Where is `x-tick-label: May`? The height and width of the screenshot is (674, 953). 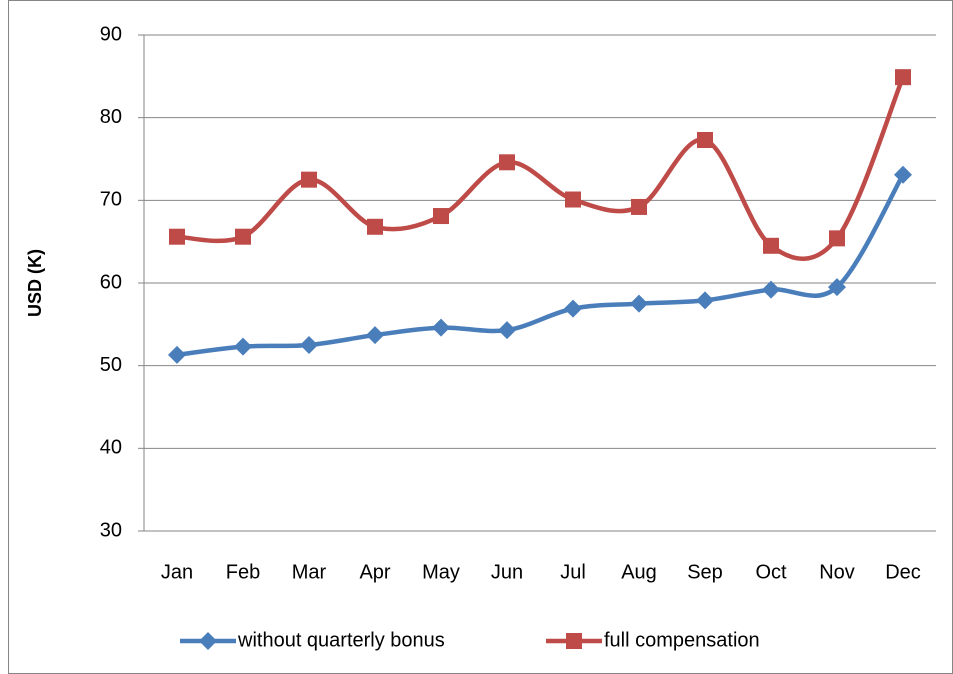 x-tick-label: May is located at coordinates (441, 572).